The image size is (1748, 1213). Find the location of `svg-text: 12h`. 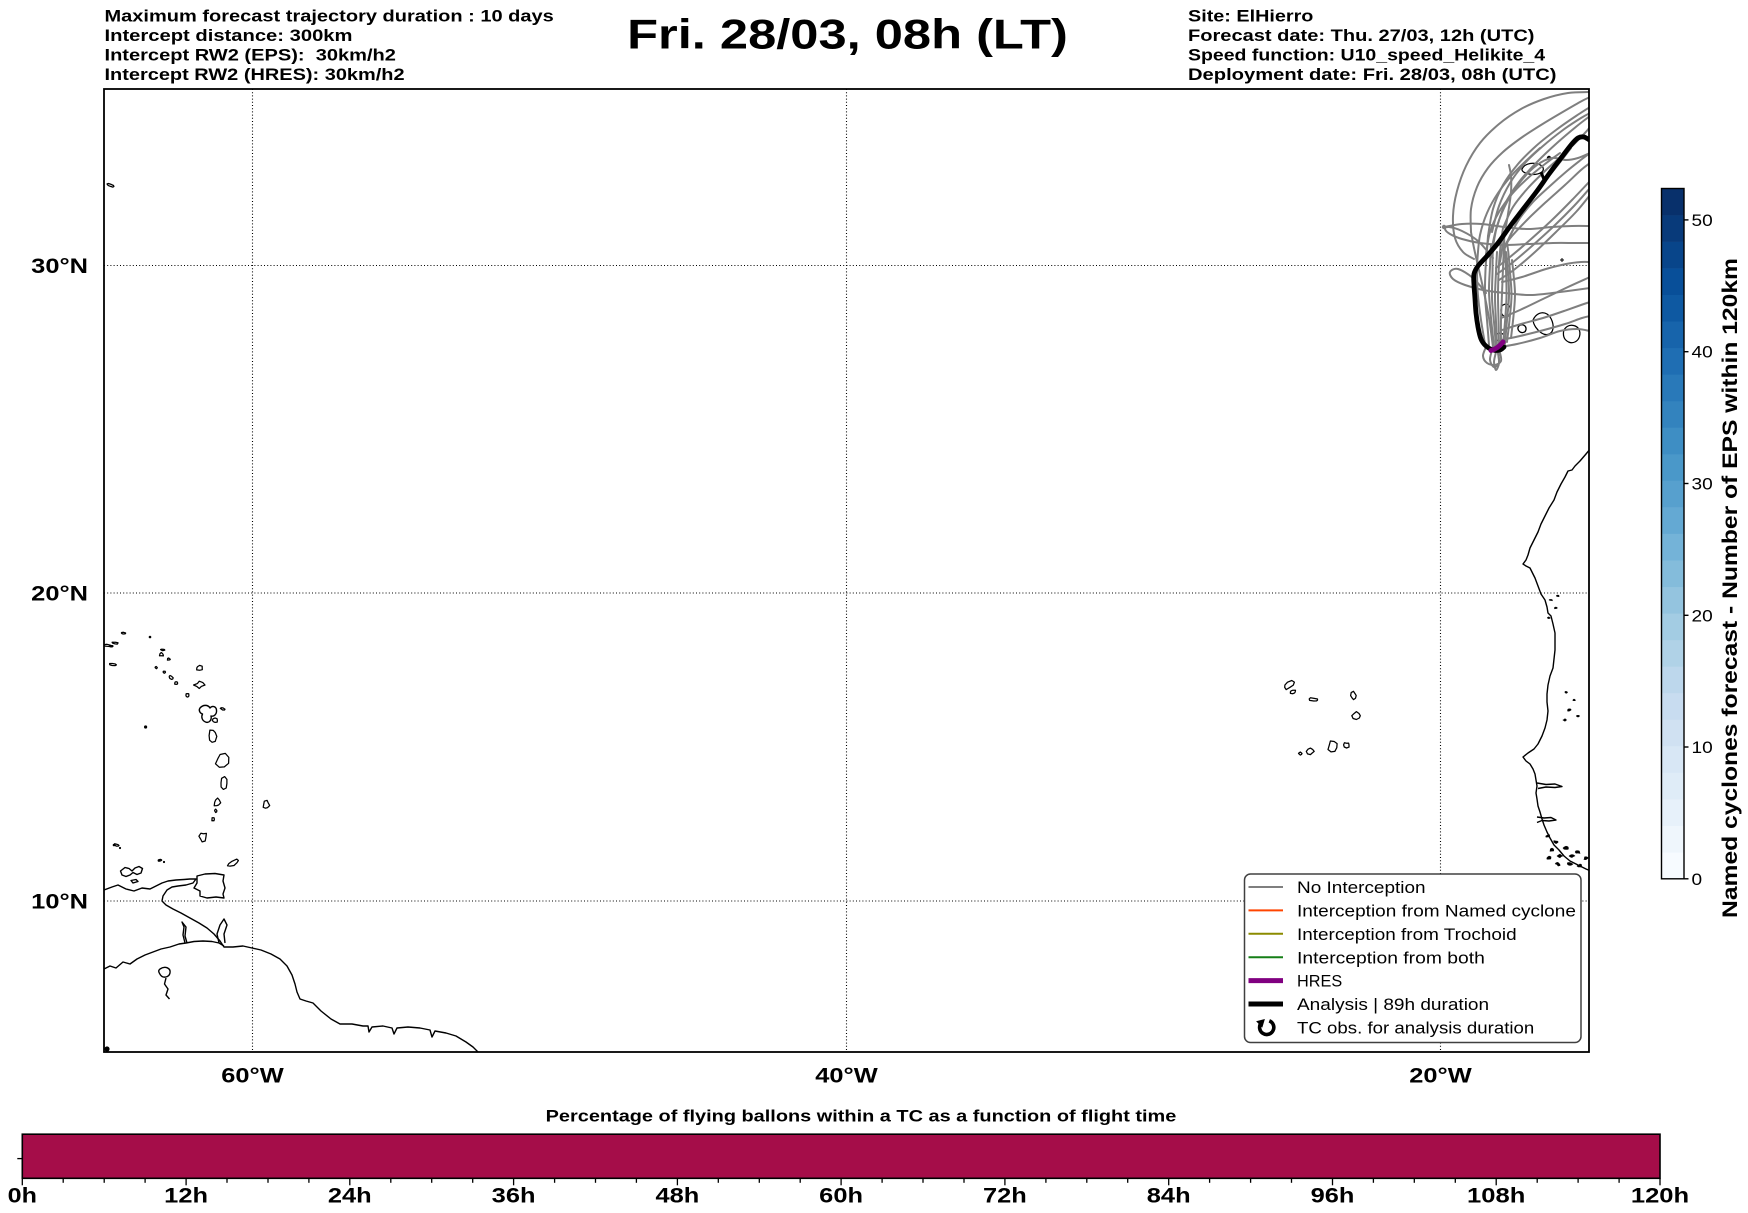

svg-text: 12h is located at coordinates (186, 1196).